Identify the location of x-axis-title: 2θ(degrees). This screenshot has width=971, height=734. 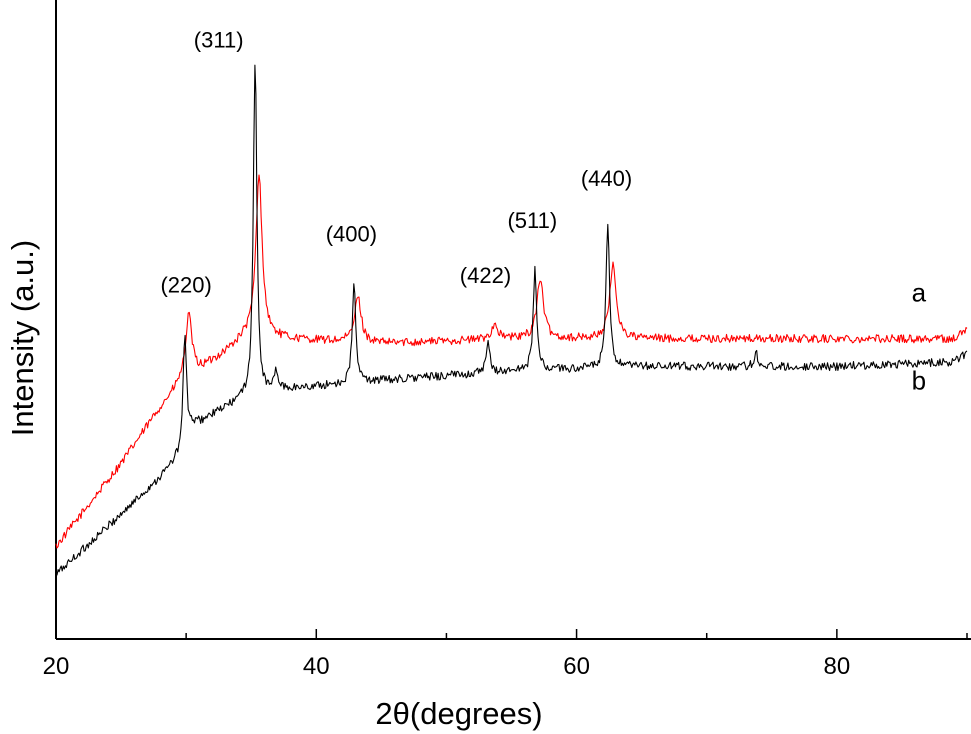
(458, 713).